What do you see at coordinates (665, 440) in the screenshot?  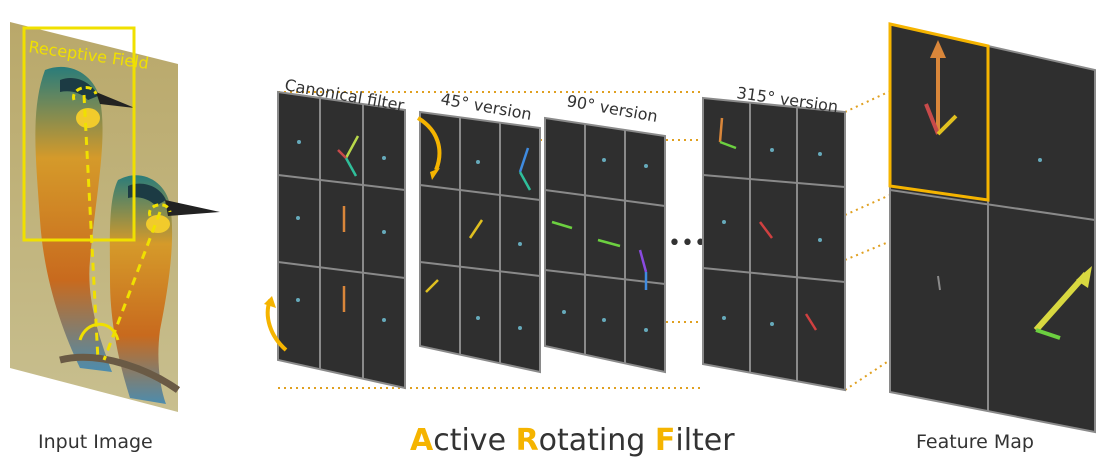 I see `title-letter-f: F` at bounding box center [665, 440].